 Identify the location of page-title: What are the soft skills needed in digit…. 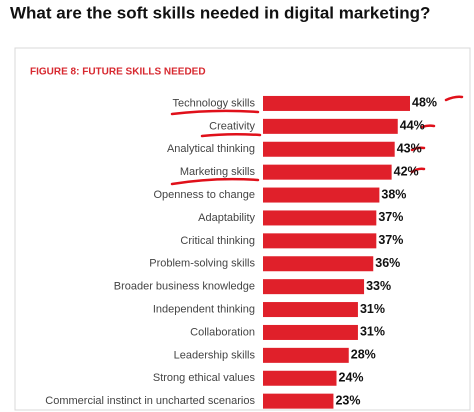
(220, 12).